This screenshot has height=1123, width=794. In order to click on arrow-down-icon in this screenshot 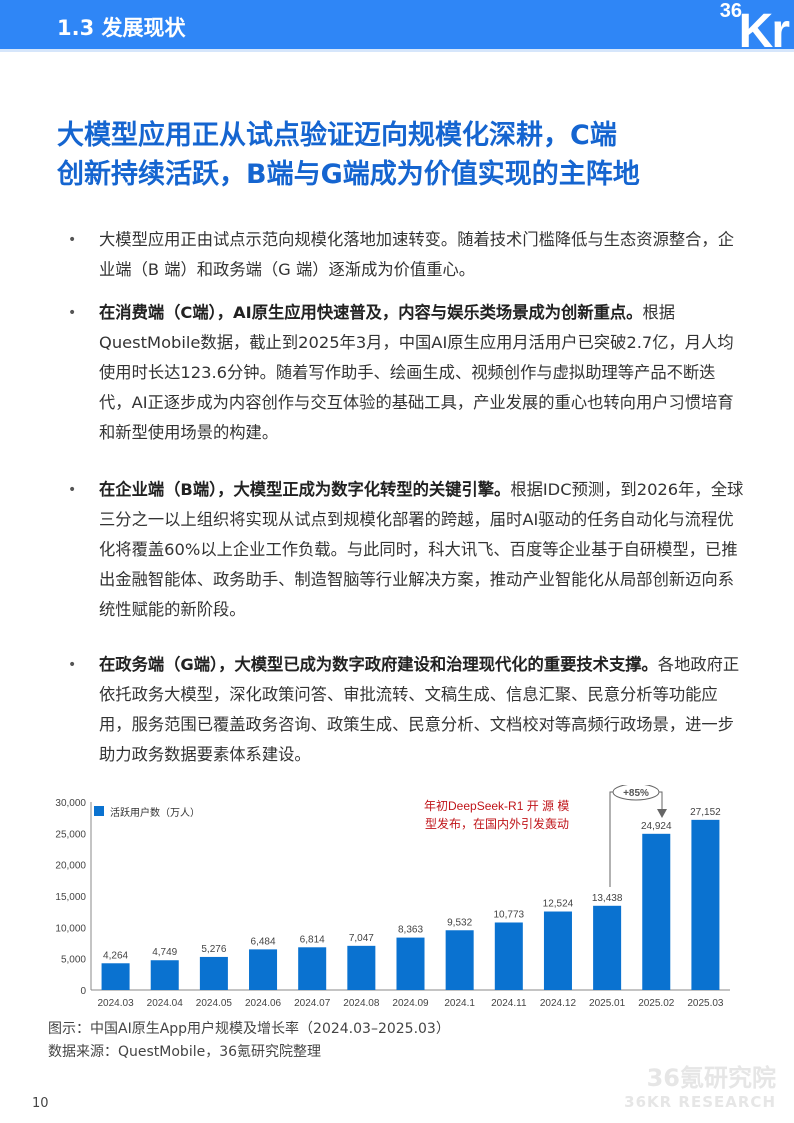, I will do `click(662, 813)`.